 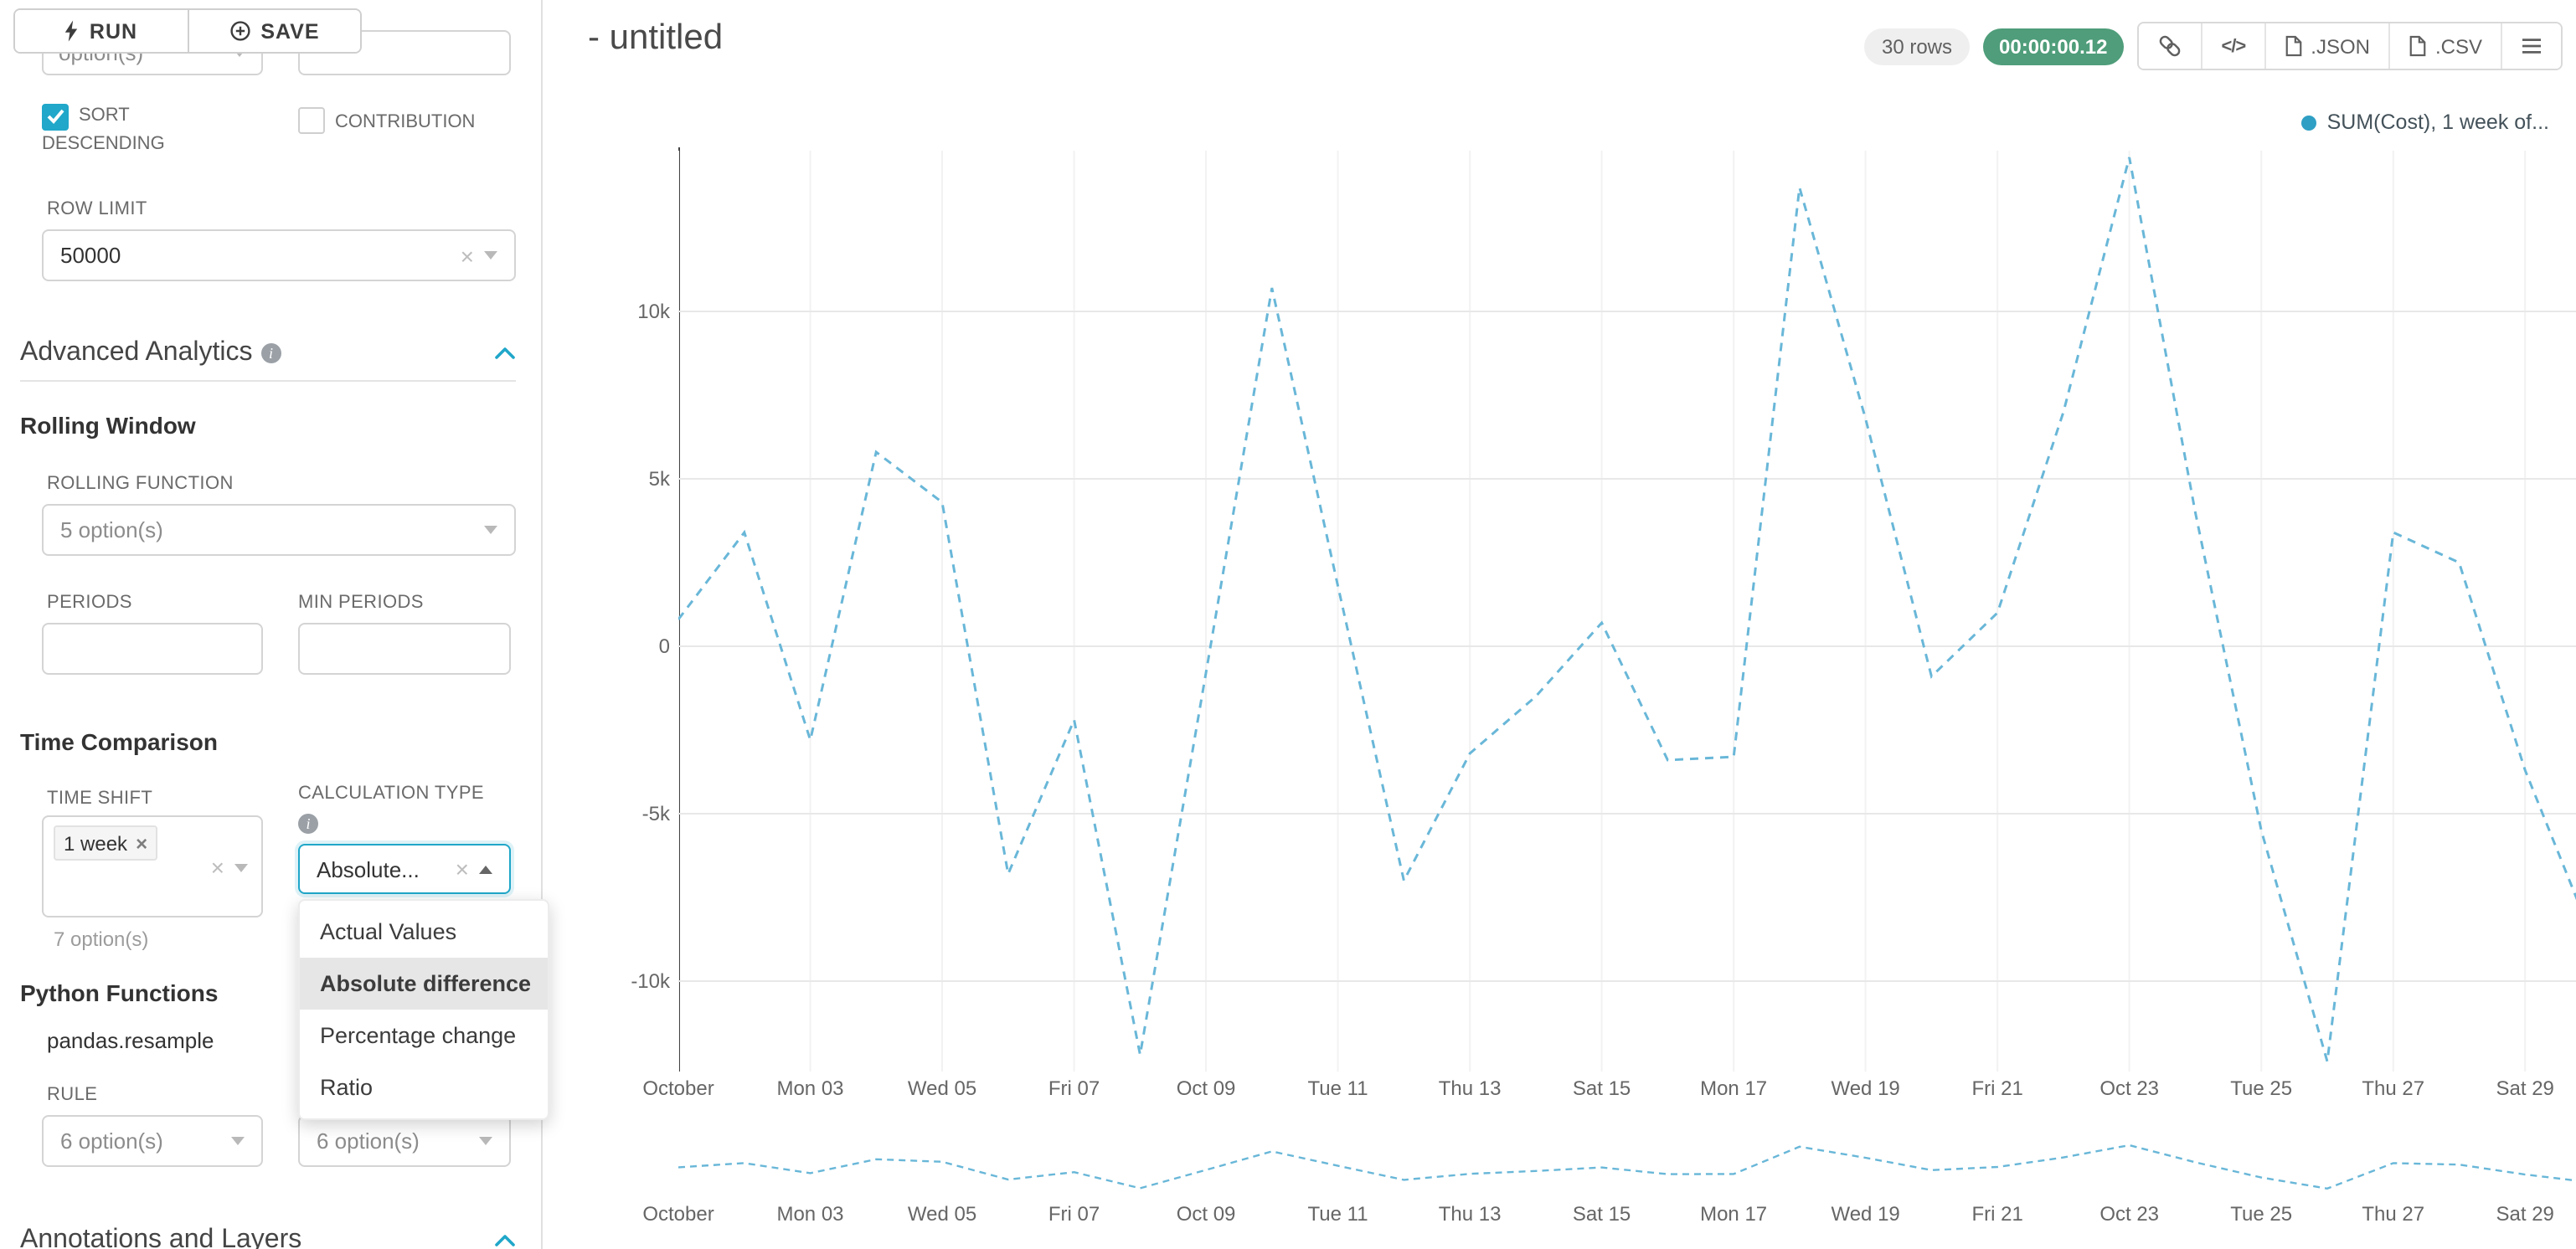 What do you see at coordinates (268, 381) in the screenshot?
I see `section-divider` at bounding box center [268, 381].